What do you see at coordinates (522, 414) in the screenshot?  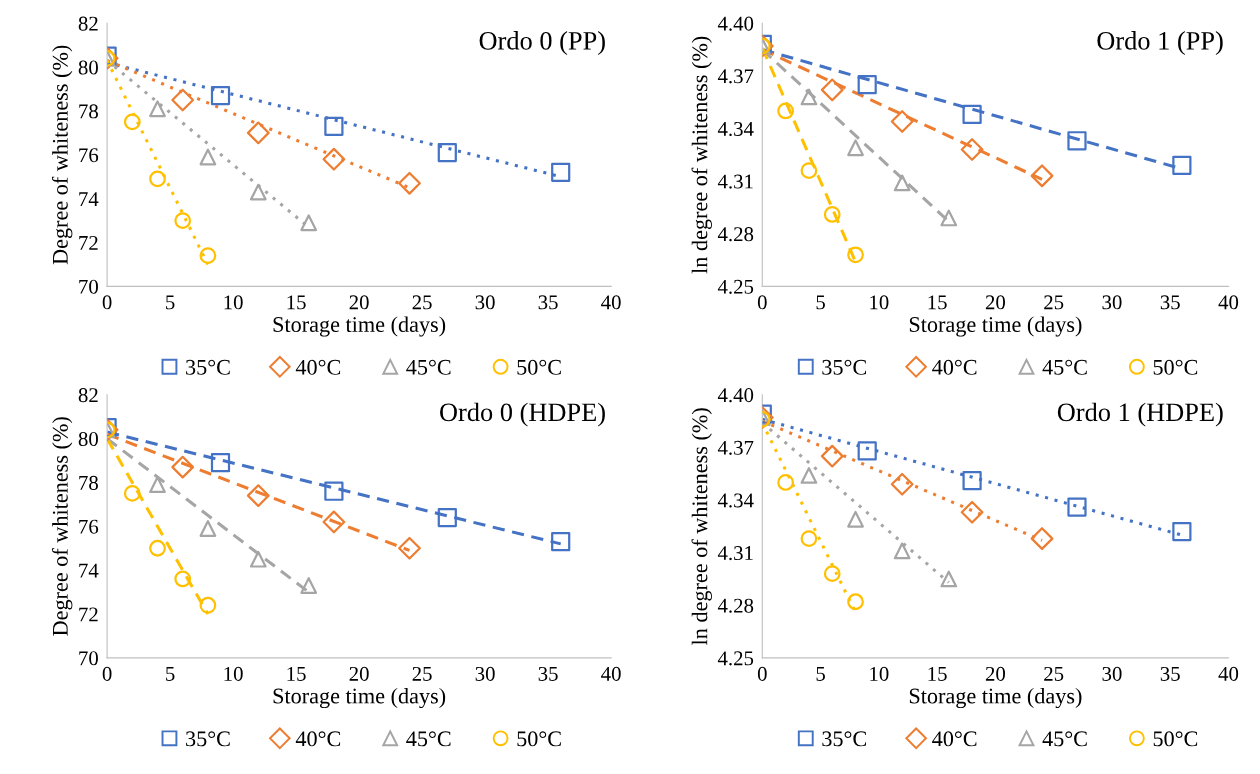 I see `chart-title: Ordo 0 (HDPE)` at bounding box center [522, 414].